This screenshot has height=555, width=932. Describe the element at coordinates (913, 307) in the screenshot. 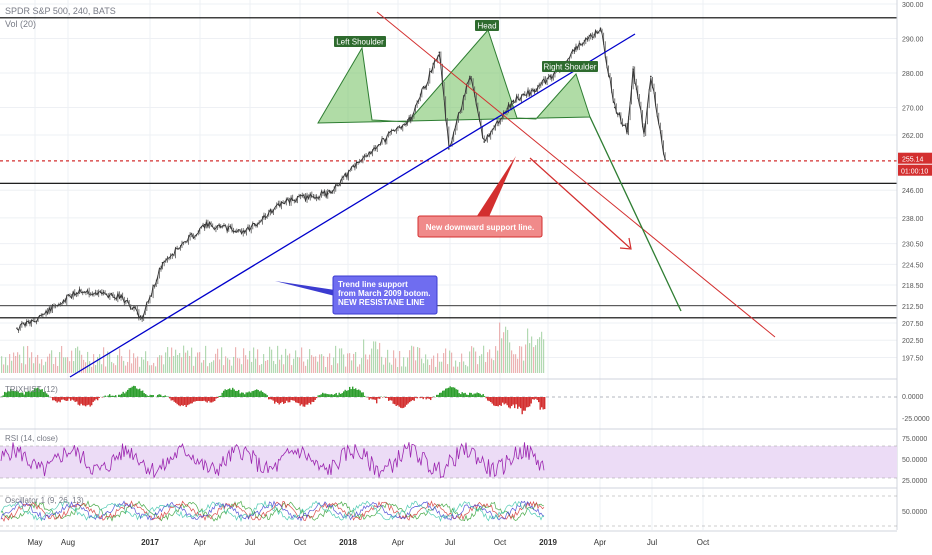

I see `price-tick-label-12: 212.50` at that location.